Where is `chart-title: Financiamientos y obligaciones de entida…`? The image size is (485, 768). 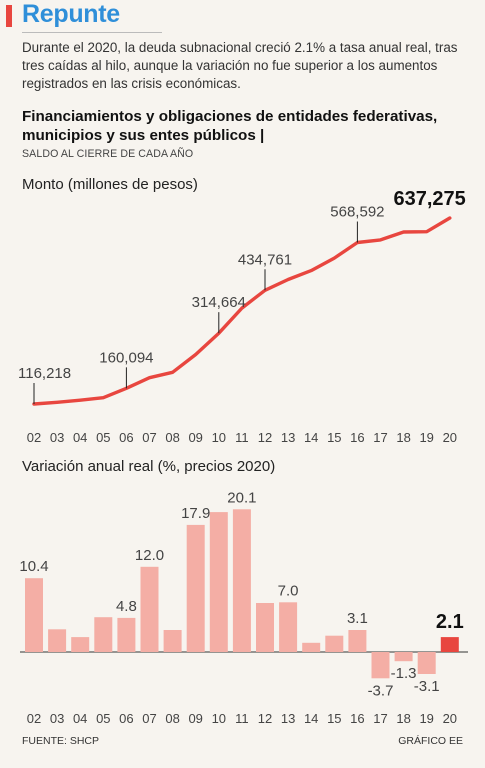
chart-title: Financiamientos y obligaciones de entida… is located at coordinates (230, 126).